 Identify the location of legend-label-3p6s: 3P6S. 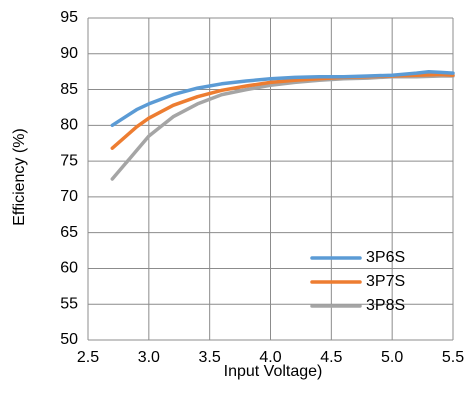
(385, 257).